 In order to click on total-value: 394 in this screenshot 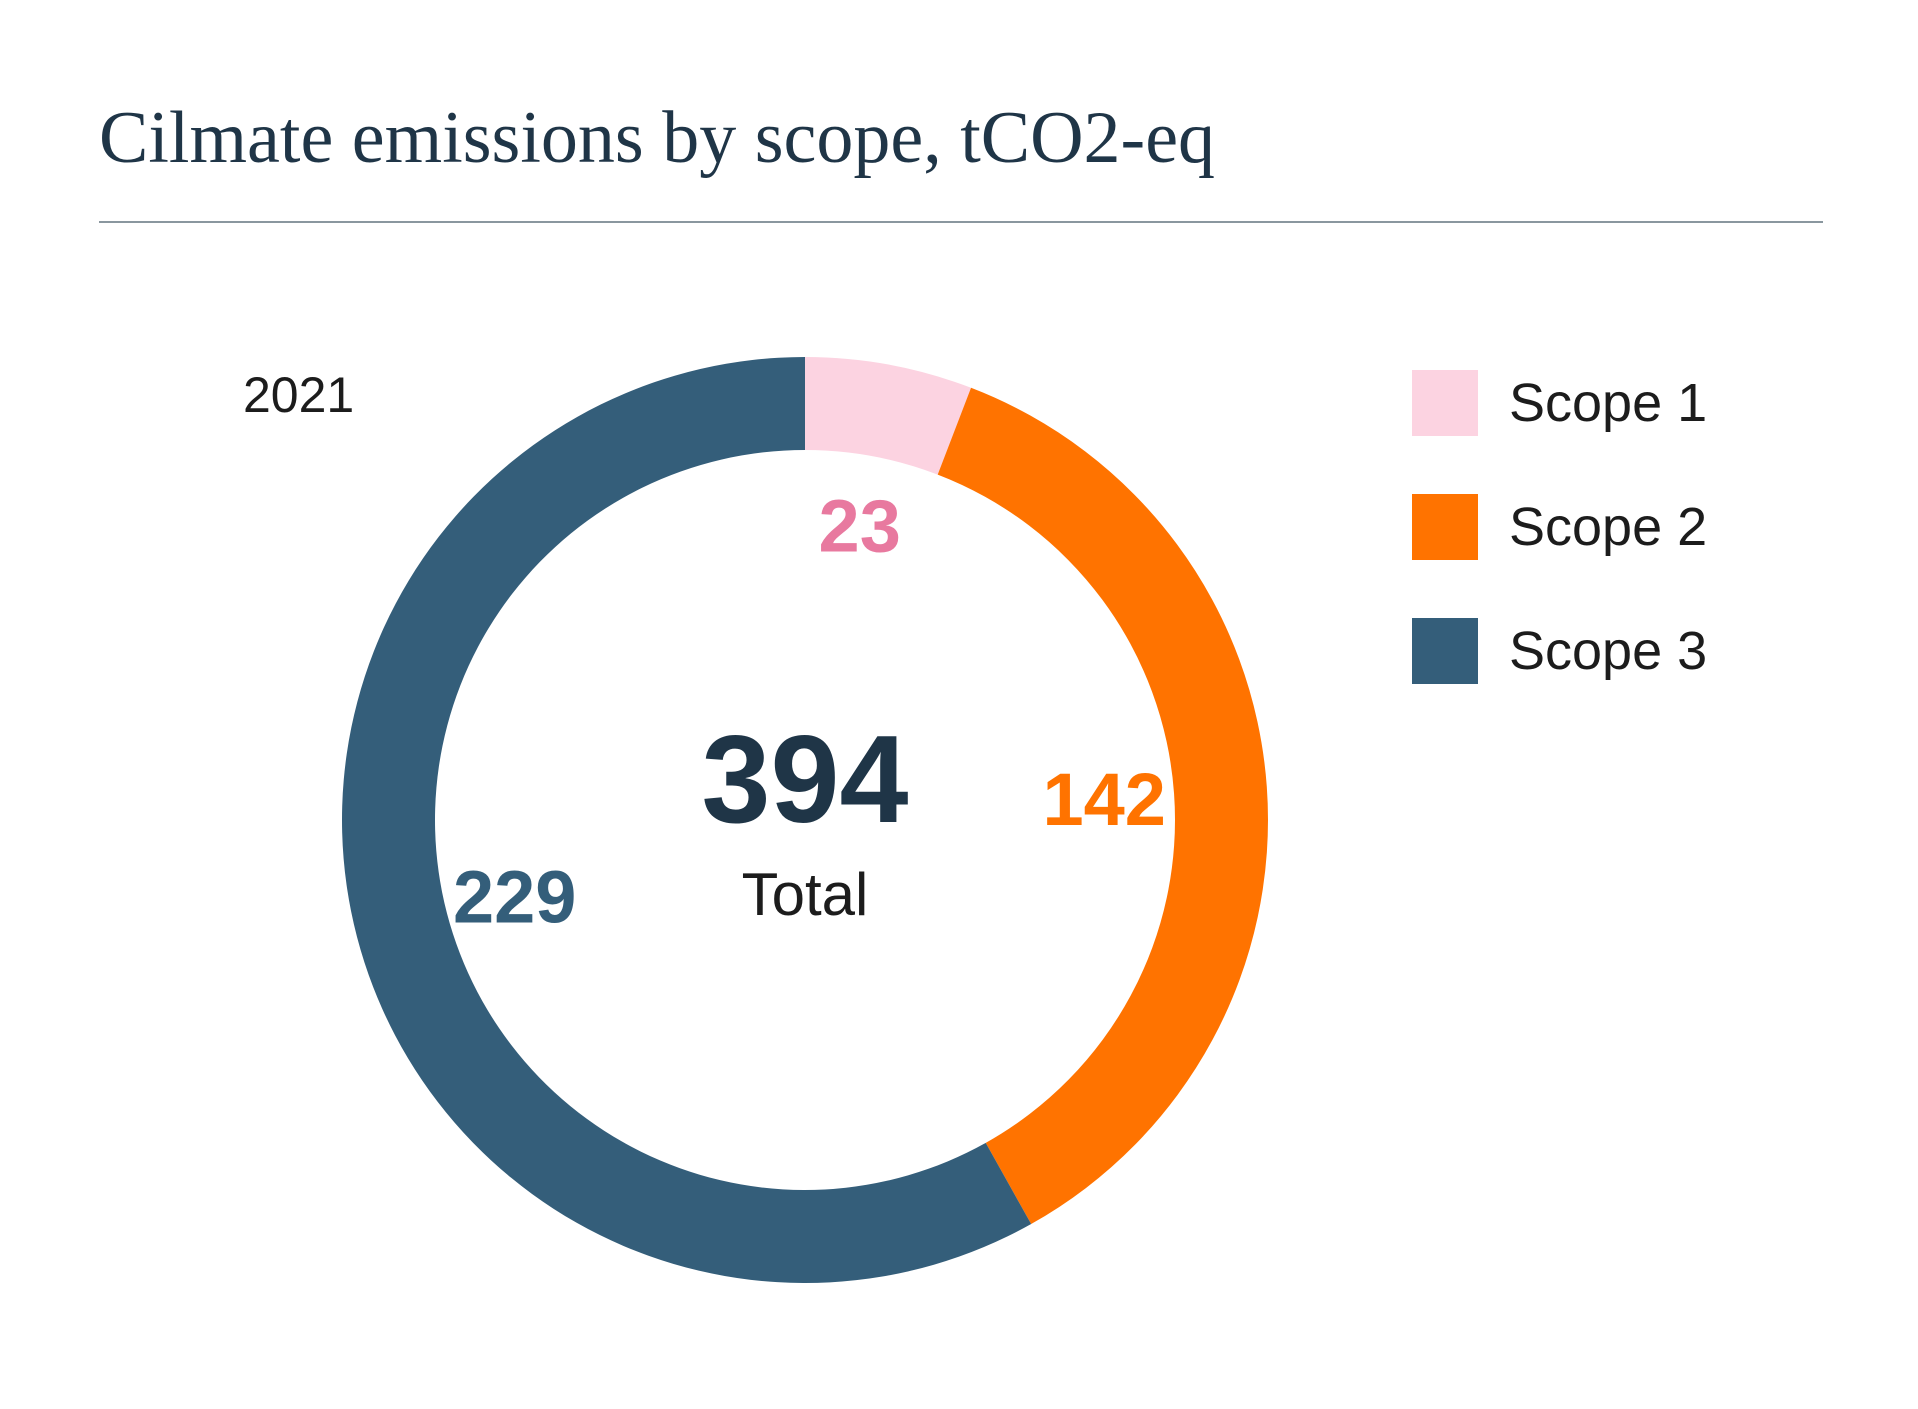, I will do `click(805, 780)`.